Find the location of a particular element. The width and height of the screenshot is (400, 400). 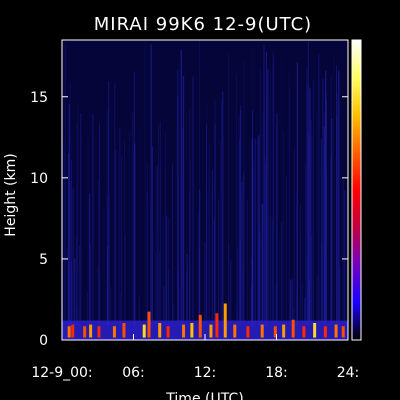

x-tick-label: 24: is located at coordinates (348, 373).